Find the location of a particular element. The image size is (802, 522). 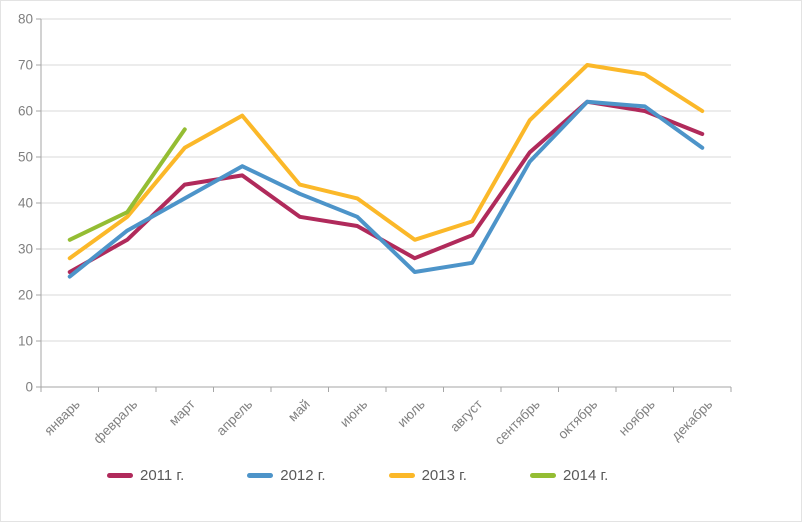

legend-swatch-2013 is located at coordinates (401, 475).